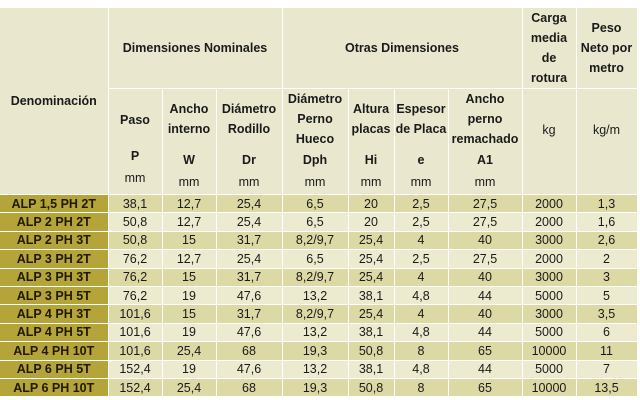  Describe the element at coordinates (607, 351) in the screenshot. I see `table-cell: 11` at that location.